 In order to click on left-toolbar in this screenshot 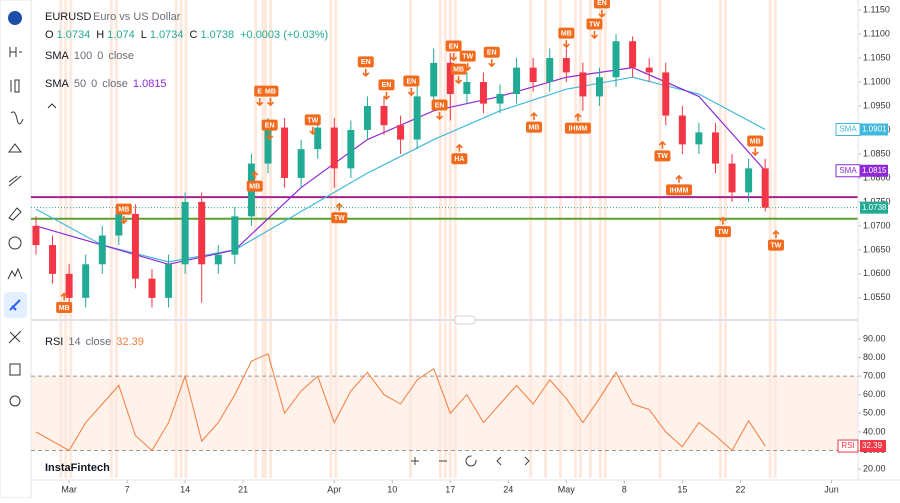, I will do `click(16, 249)`.